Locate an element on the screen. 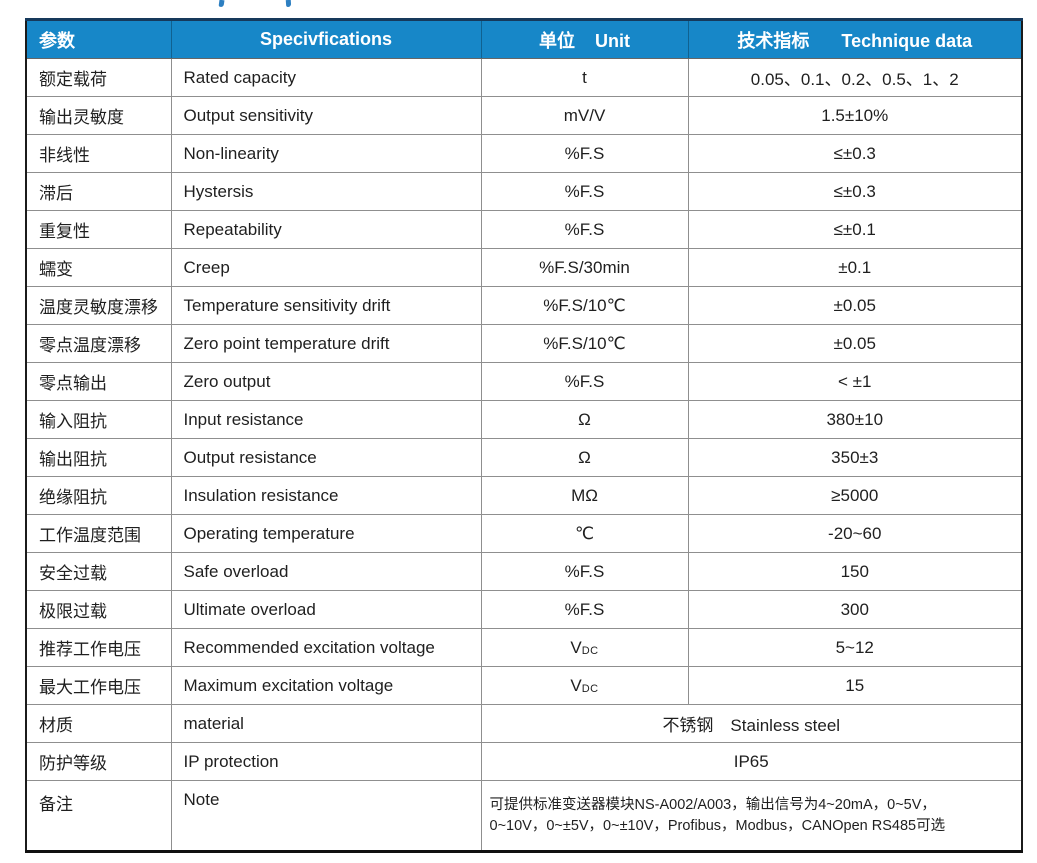 The height and width of the screenshot is (863, 1037). value-cell: ≤±0.1 is located at coordinates (855, 229).